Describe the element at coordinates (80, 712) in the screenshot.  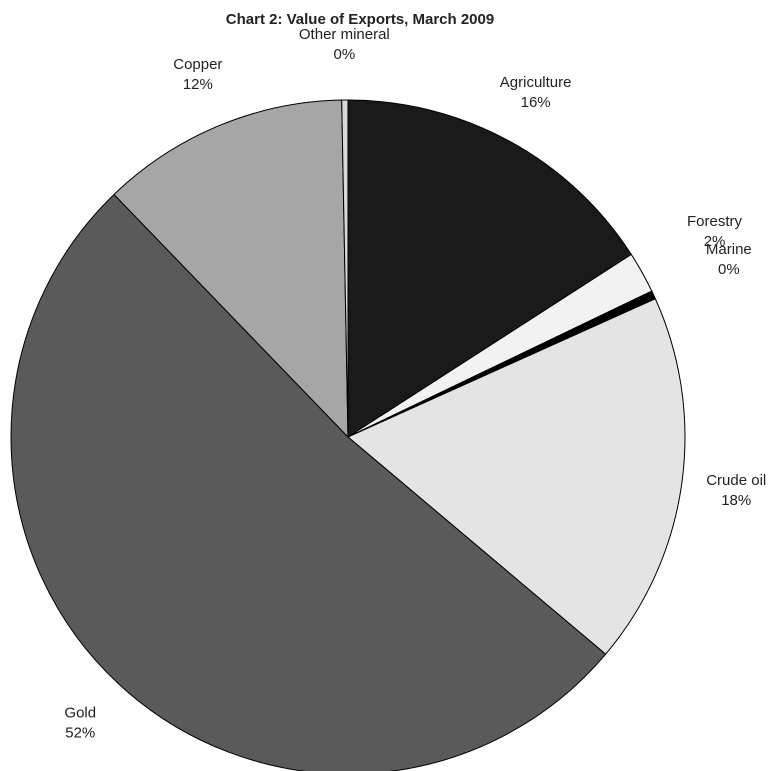
I see `slice-label: Gold` at that location.